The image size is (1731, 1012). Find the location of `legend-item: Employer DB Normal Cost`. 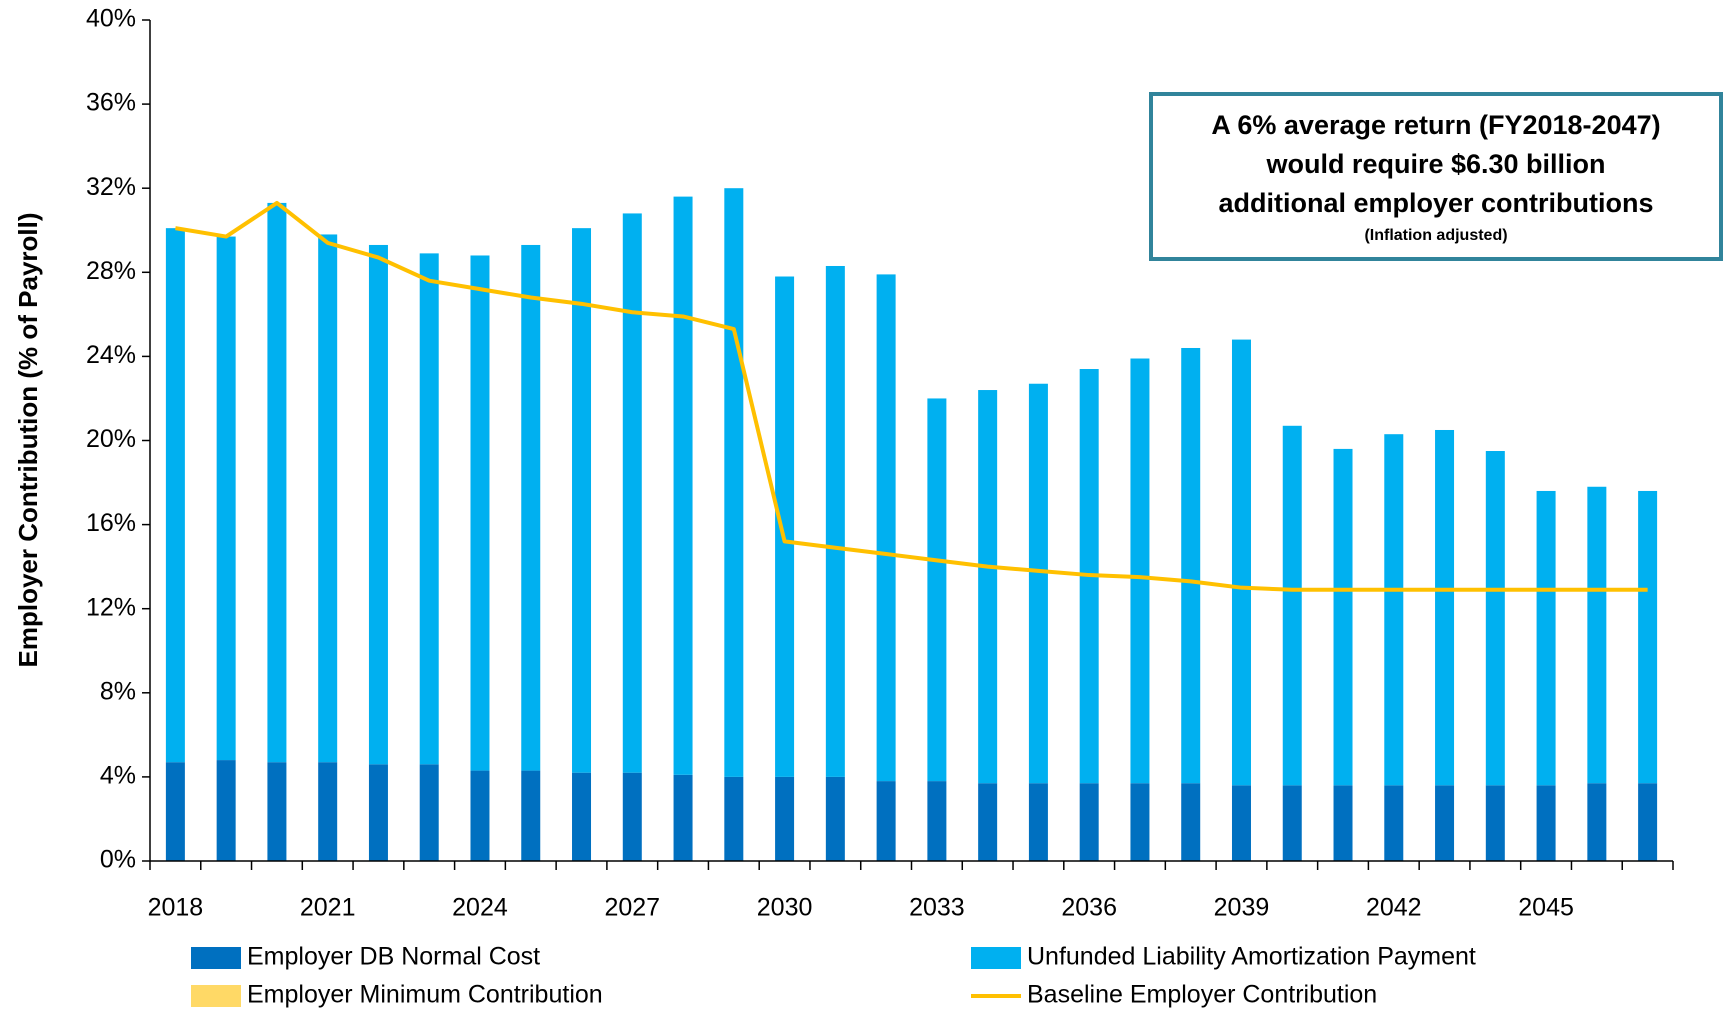

legend-item: Employer DB Normal Cost is located at coordinates (365, 957).